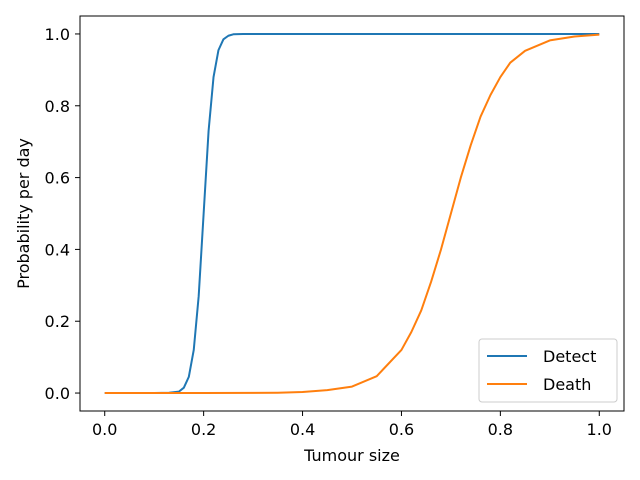  Describe the element at coordinates (57, 393) in the screenshot. I see `y-tick-label: 0.0` at that location.